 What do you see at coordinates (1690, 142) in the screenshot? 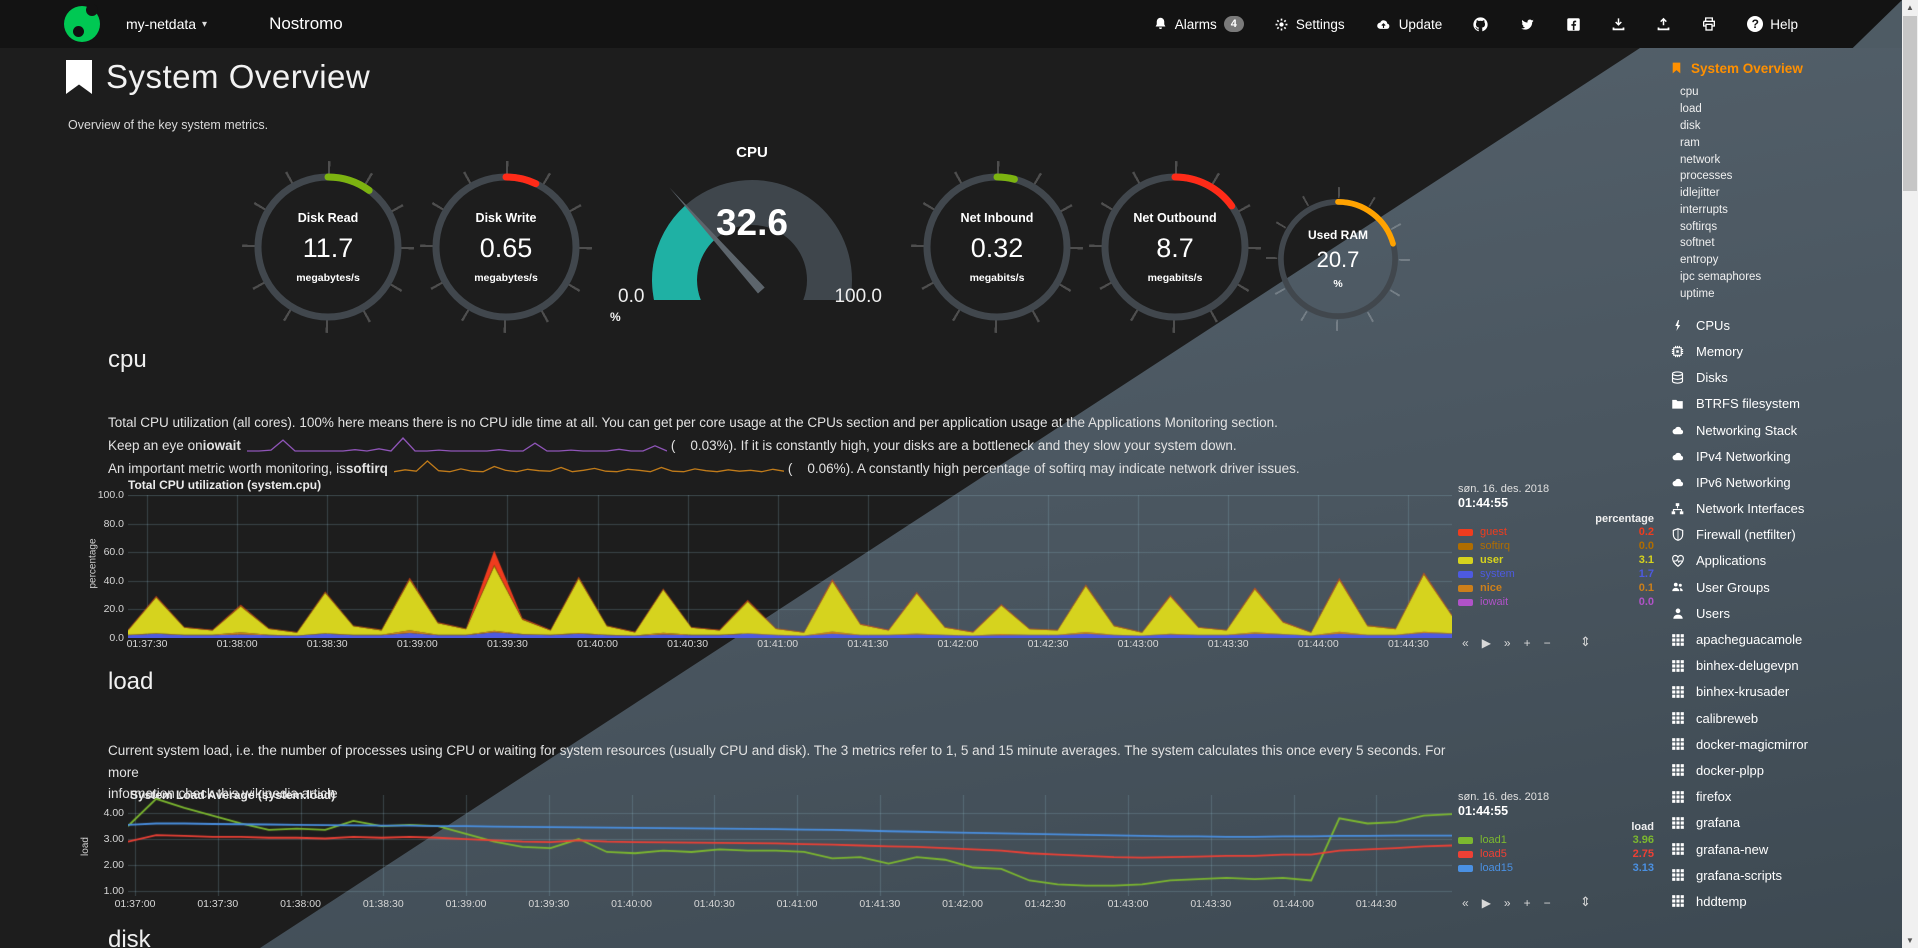
I see `sidebar-item-ram: ram` at bounding box center [1690, 142].